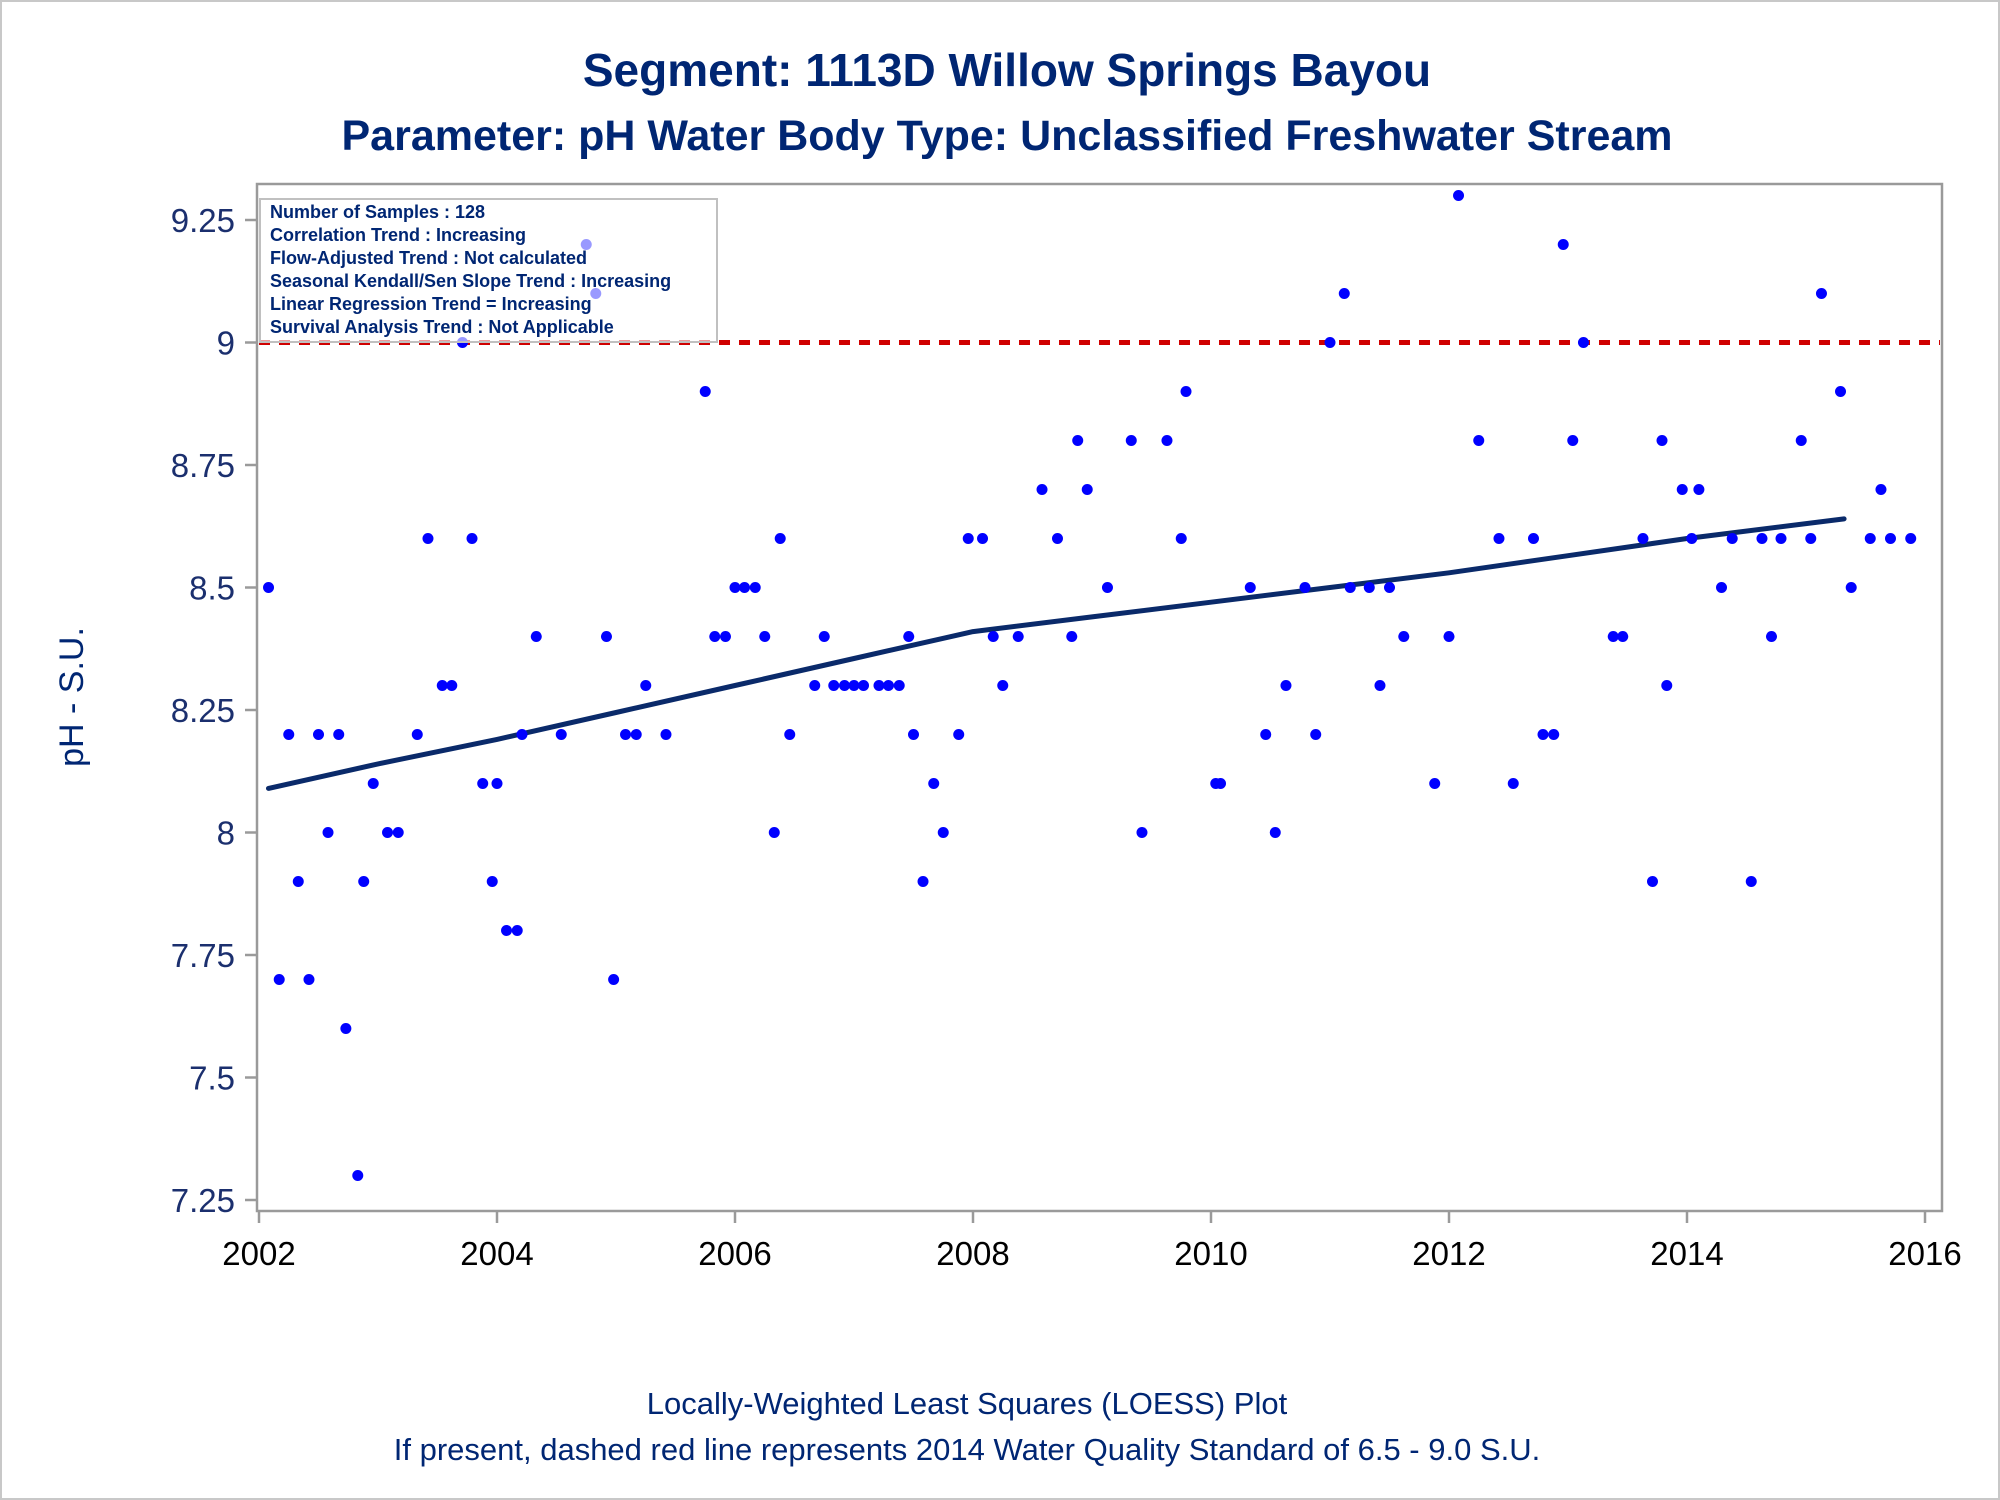 The image size is (2000, 1500). What do you see at coordinates (203, 465) in the screenshot?
I see `y-tick-label: 8.75` at bounding box center [203, 465].